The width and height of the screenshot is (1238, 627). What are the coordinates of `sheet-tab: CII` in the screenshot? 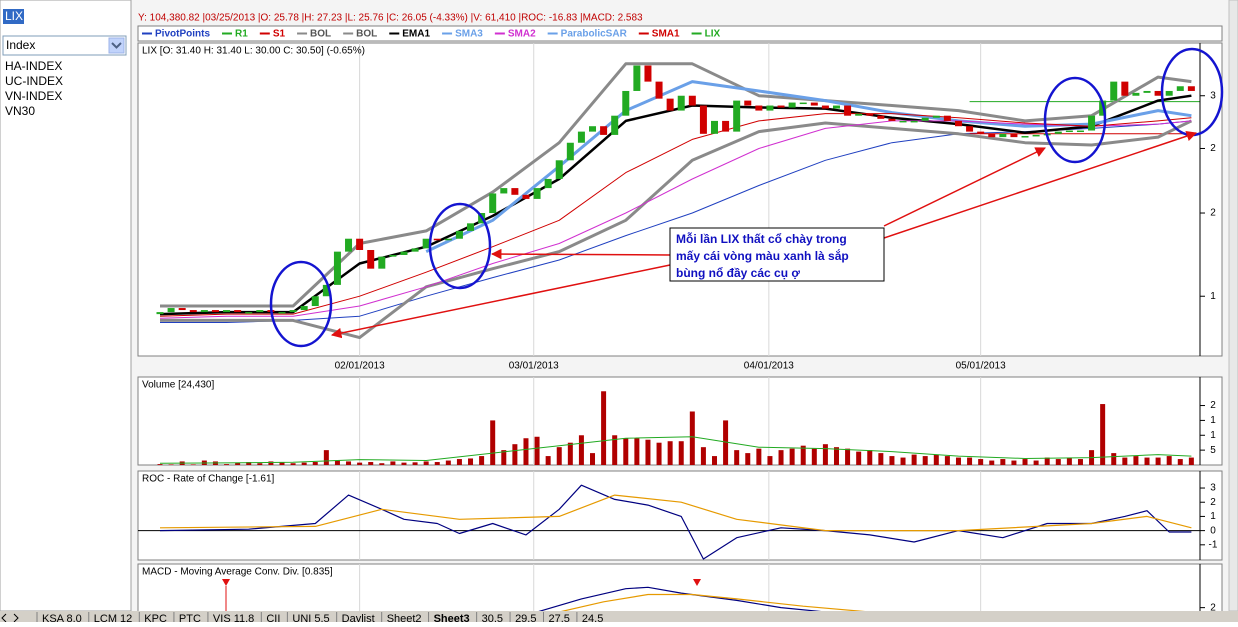 It's located at (273, 619).